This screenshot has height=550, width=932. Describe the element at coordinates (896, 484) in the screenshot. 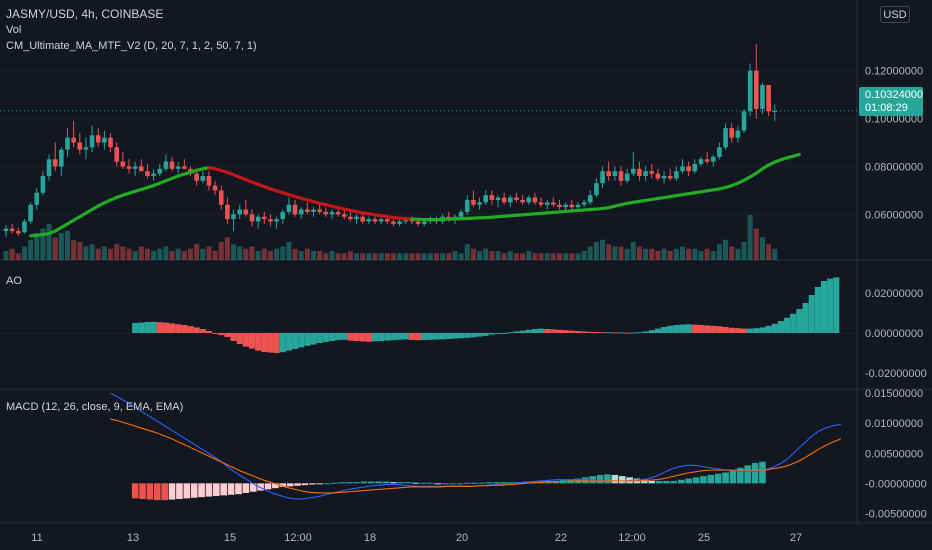

I see `macd-tick-label: -0.00000000` at that location.